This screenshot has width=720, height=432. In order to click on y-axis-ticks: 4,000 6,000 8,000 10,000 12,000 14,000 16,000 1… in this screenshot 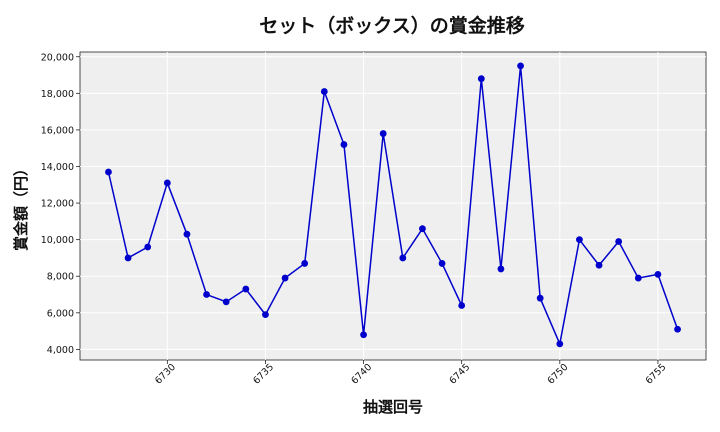, I will do `click(60, 204)`.